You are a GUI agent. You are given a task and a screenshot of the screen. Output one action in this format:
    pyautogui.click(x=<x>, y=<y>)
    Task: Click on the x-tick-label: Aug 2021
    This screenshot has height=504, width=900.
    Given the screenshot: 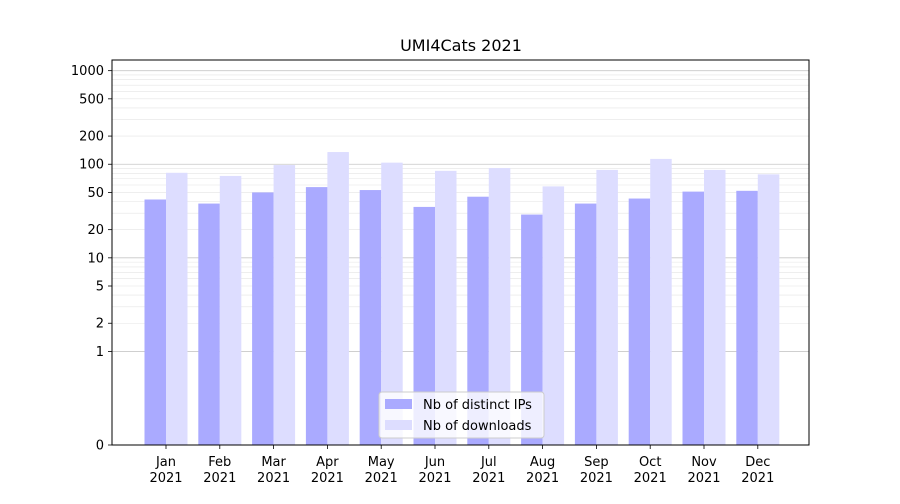 What is the action you would take?
    pyautogui.click(x=542, y=470)
    